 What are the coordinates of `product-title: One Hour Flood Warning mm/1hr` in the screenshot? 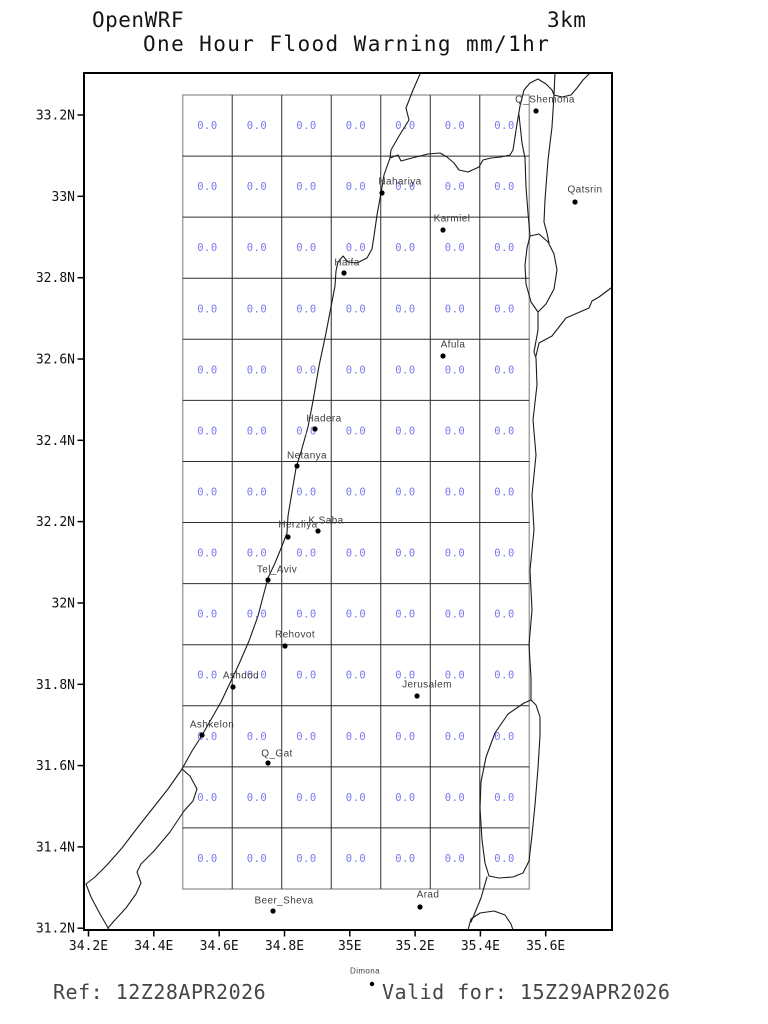 It's located at (347, 44).